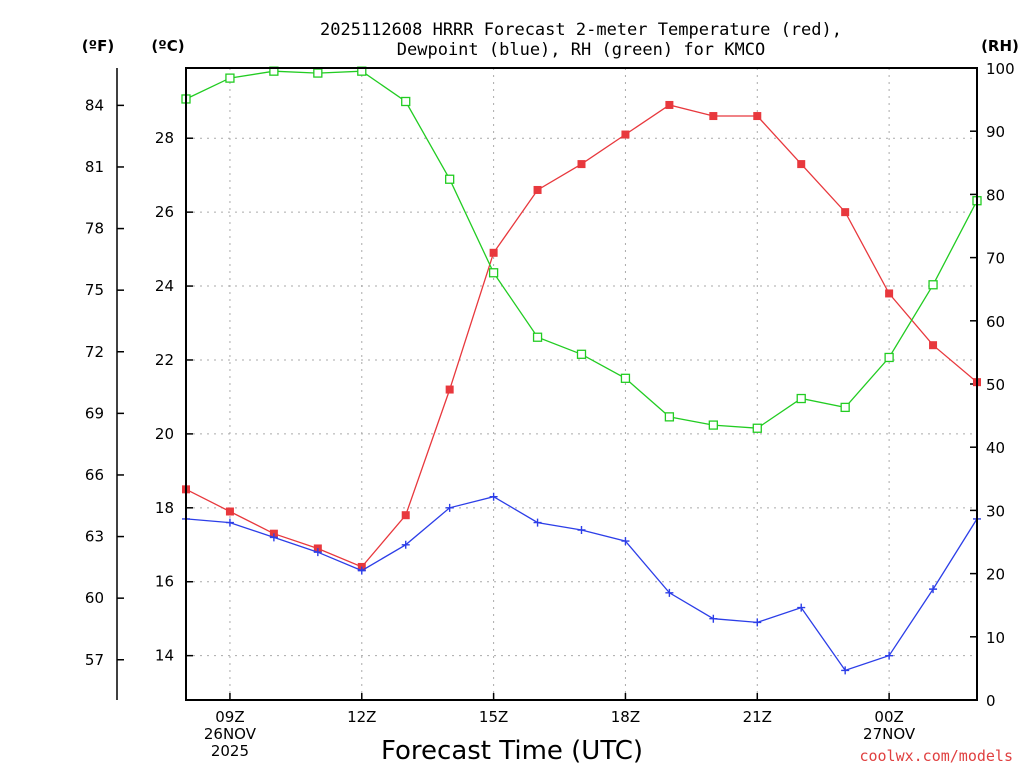  What do you see at coordinates (94, 167) in the screenshot?
I see `fahrenheit-tick-label: 81` at bounding box center [94, 167].